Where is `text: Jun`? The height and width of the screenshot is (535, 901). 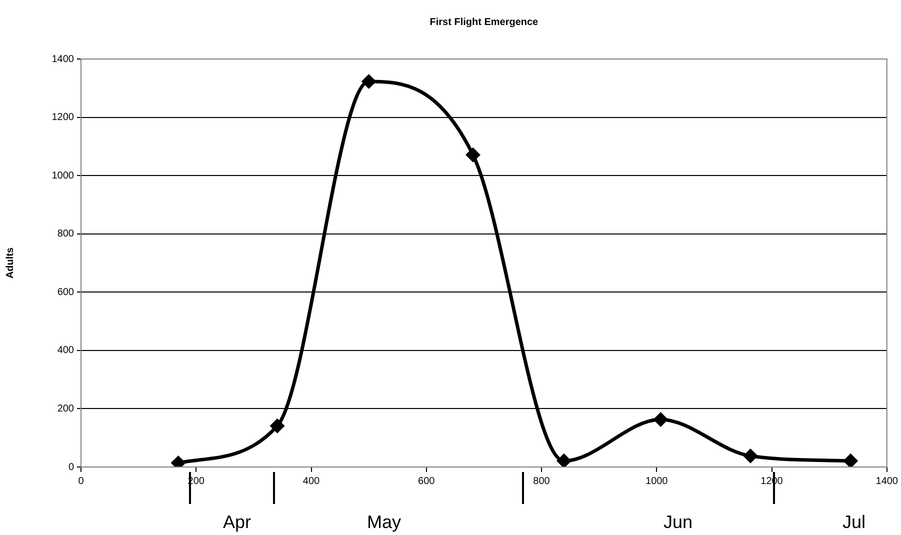
text: Jun is located at coordinates (678, 522).